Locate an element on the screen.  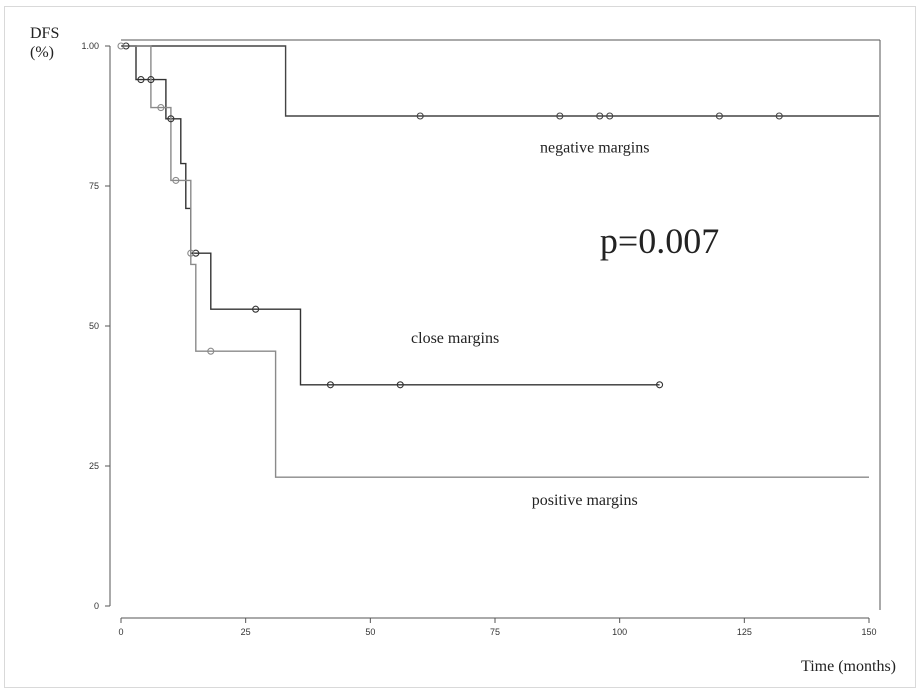
y-tick-label: 0 is located at coordinates (96, 606).